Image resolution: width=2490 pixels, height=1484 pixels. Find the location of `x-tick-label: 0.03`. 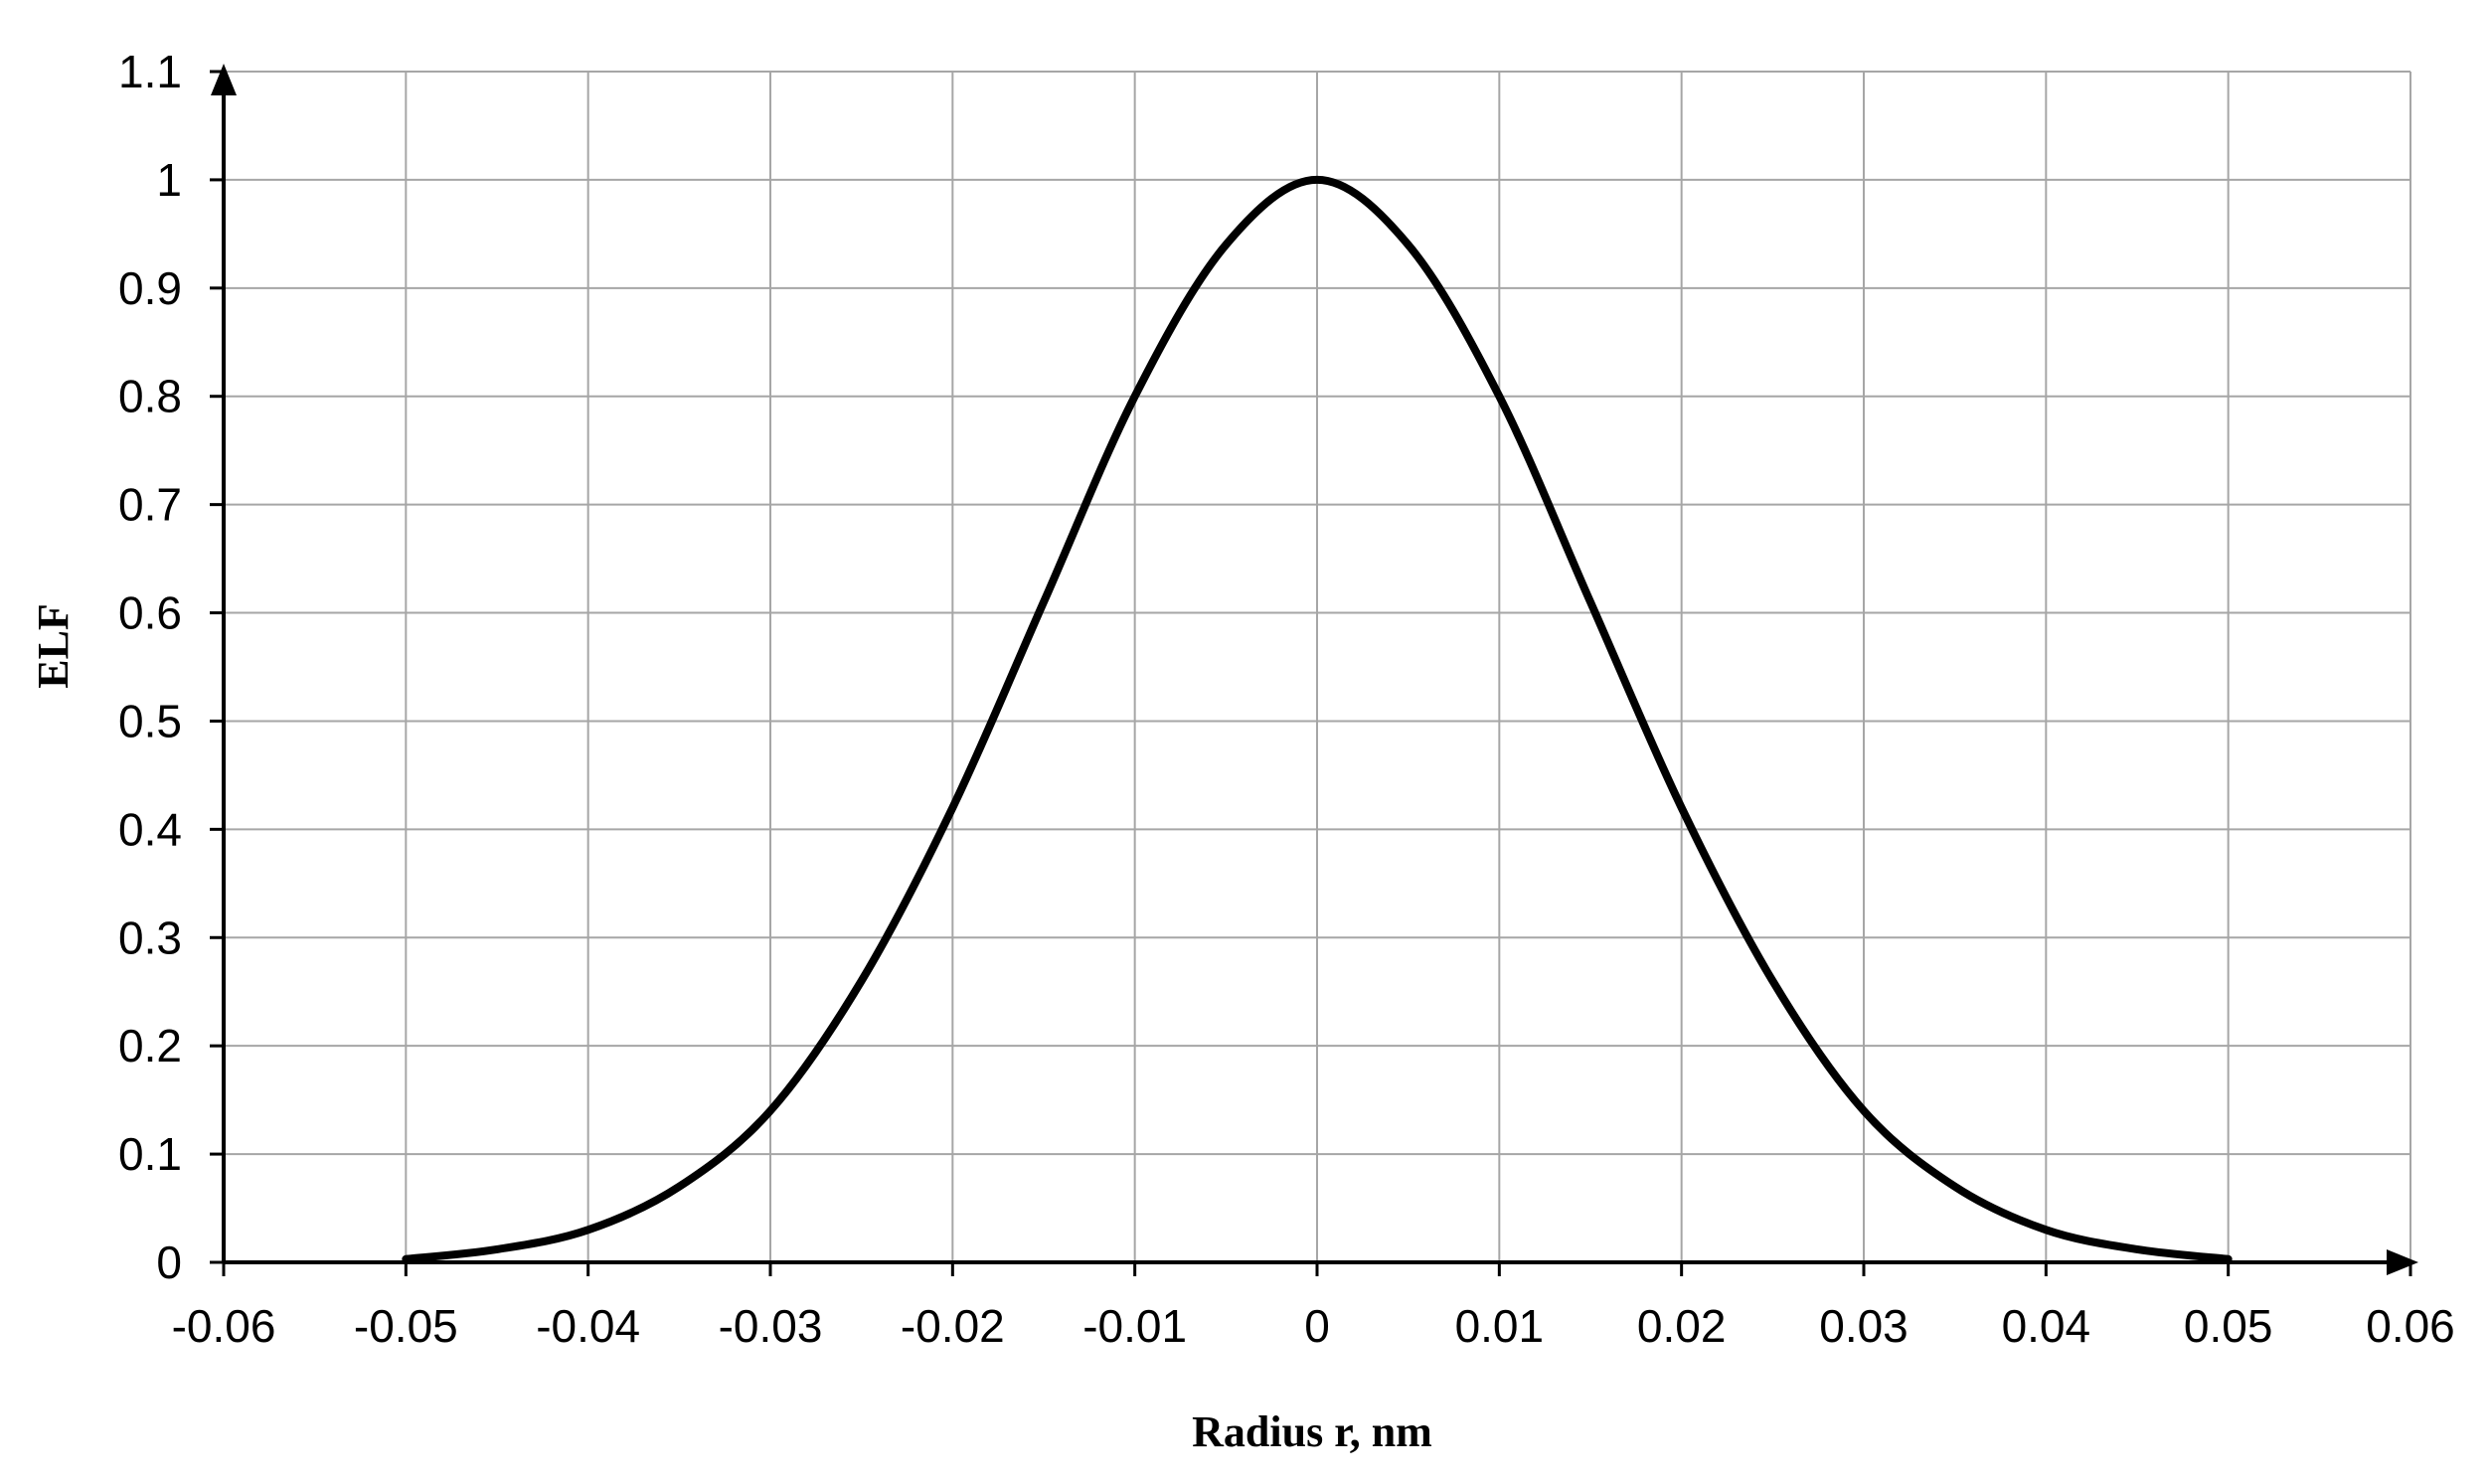

x-tick-label: 0.03 is located at coordinates (1864, 1326).